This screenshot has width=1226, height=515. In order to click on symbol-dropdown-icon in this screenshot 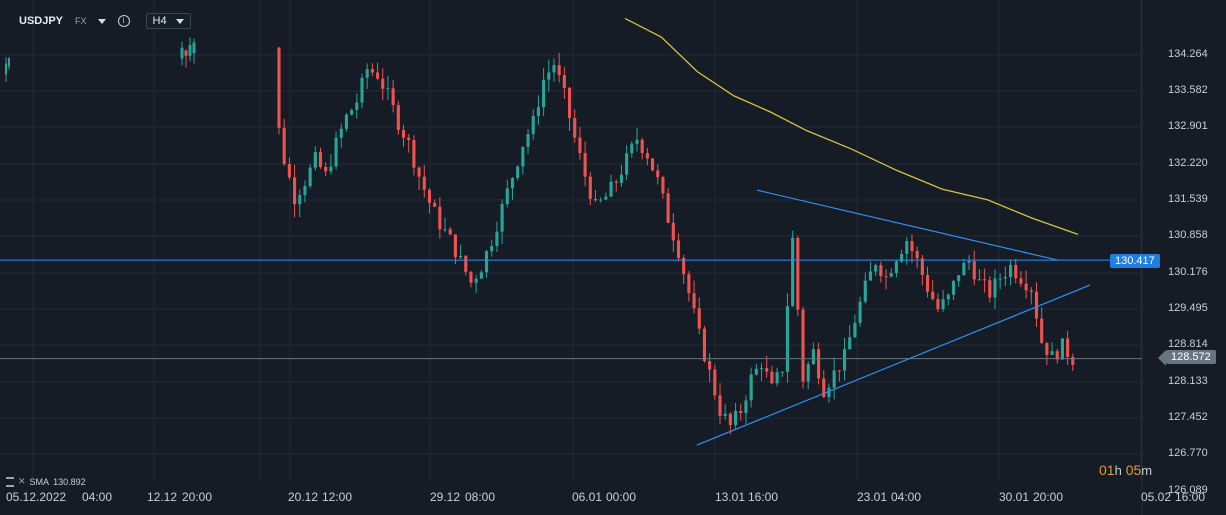, I will do `click(101, 21)`.